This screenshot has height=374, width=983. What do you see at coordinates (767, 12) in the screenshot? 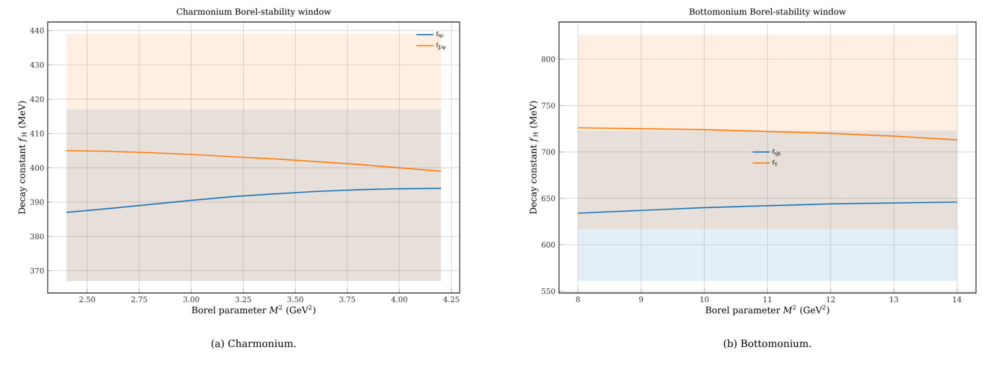
I see `chart-title: Bottomonium Borel-stability window` at bounding box center [767, 12].